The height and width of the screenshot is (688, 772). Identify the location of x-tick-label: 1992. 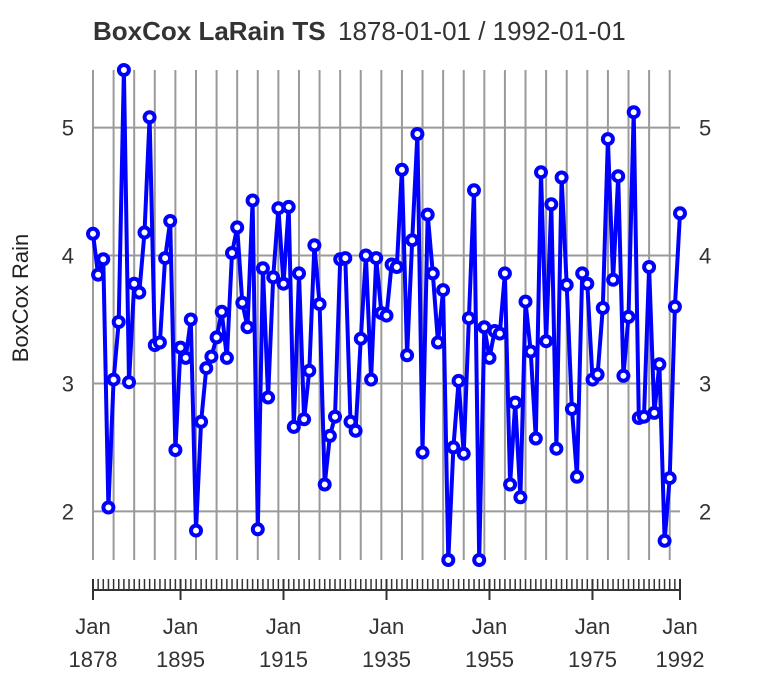
(680, 659).